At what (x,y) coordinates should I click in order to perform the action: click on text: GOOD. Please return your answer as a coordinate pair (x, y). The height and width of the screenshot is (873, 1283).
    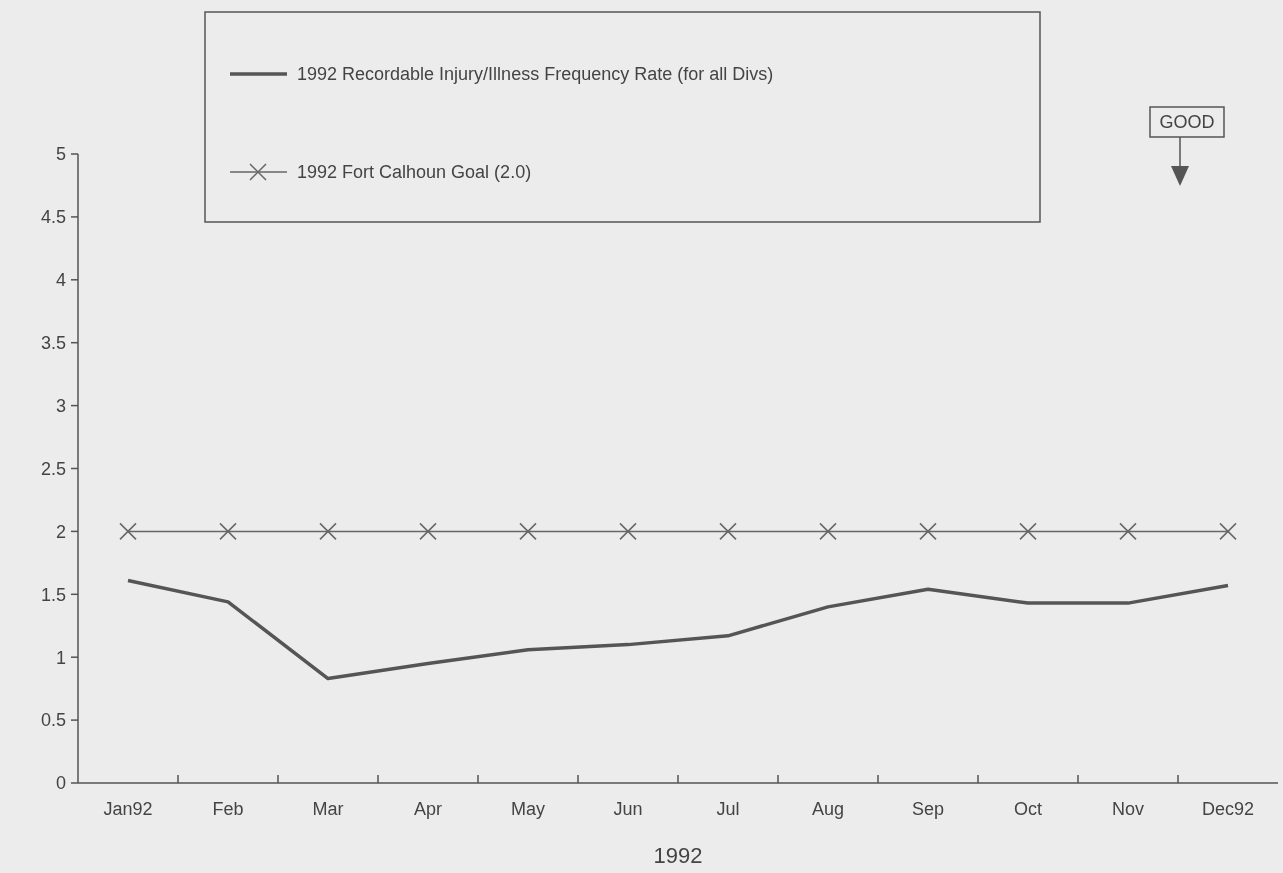
    Looking at the image, I should click on (1187, 122).